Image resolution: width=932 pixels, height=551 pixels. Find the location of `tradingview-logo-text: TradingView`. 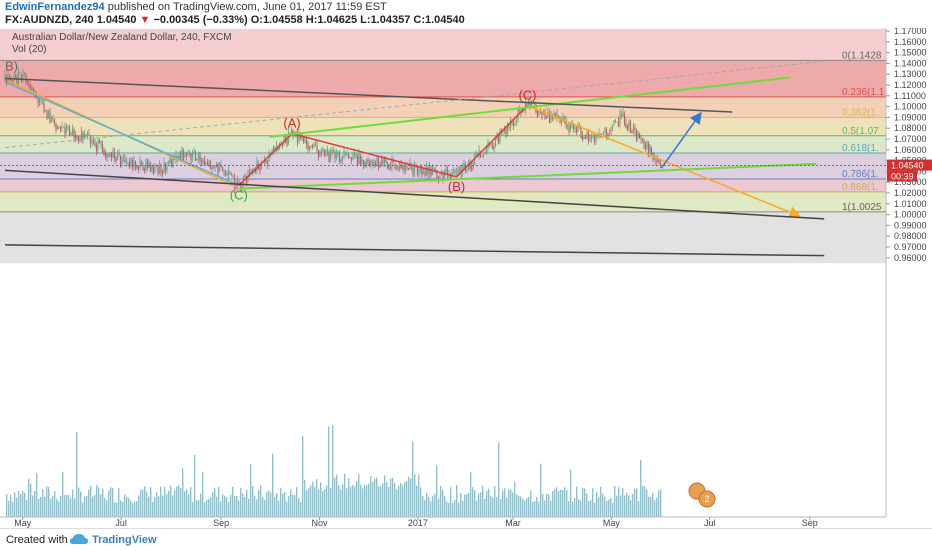

tradingview-logo-text: TradingView is located at coordinates (124, 540).